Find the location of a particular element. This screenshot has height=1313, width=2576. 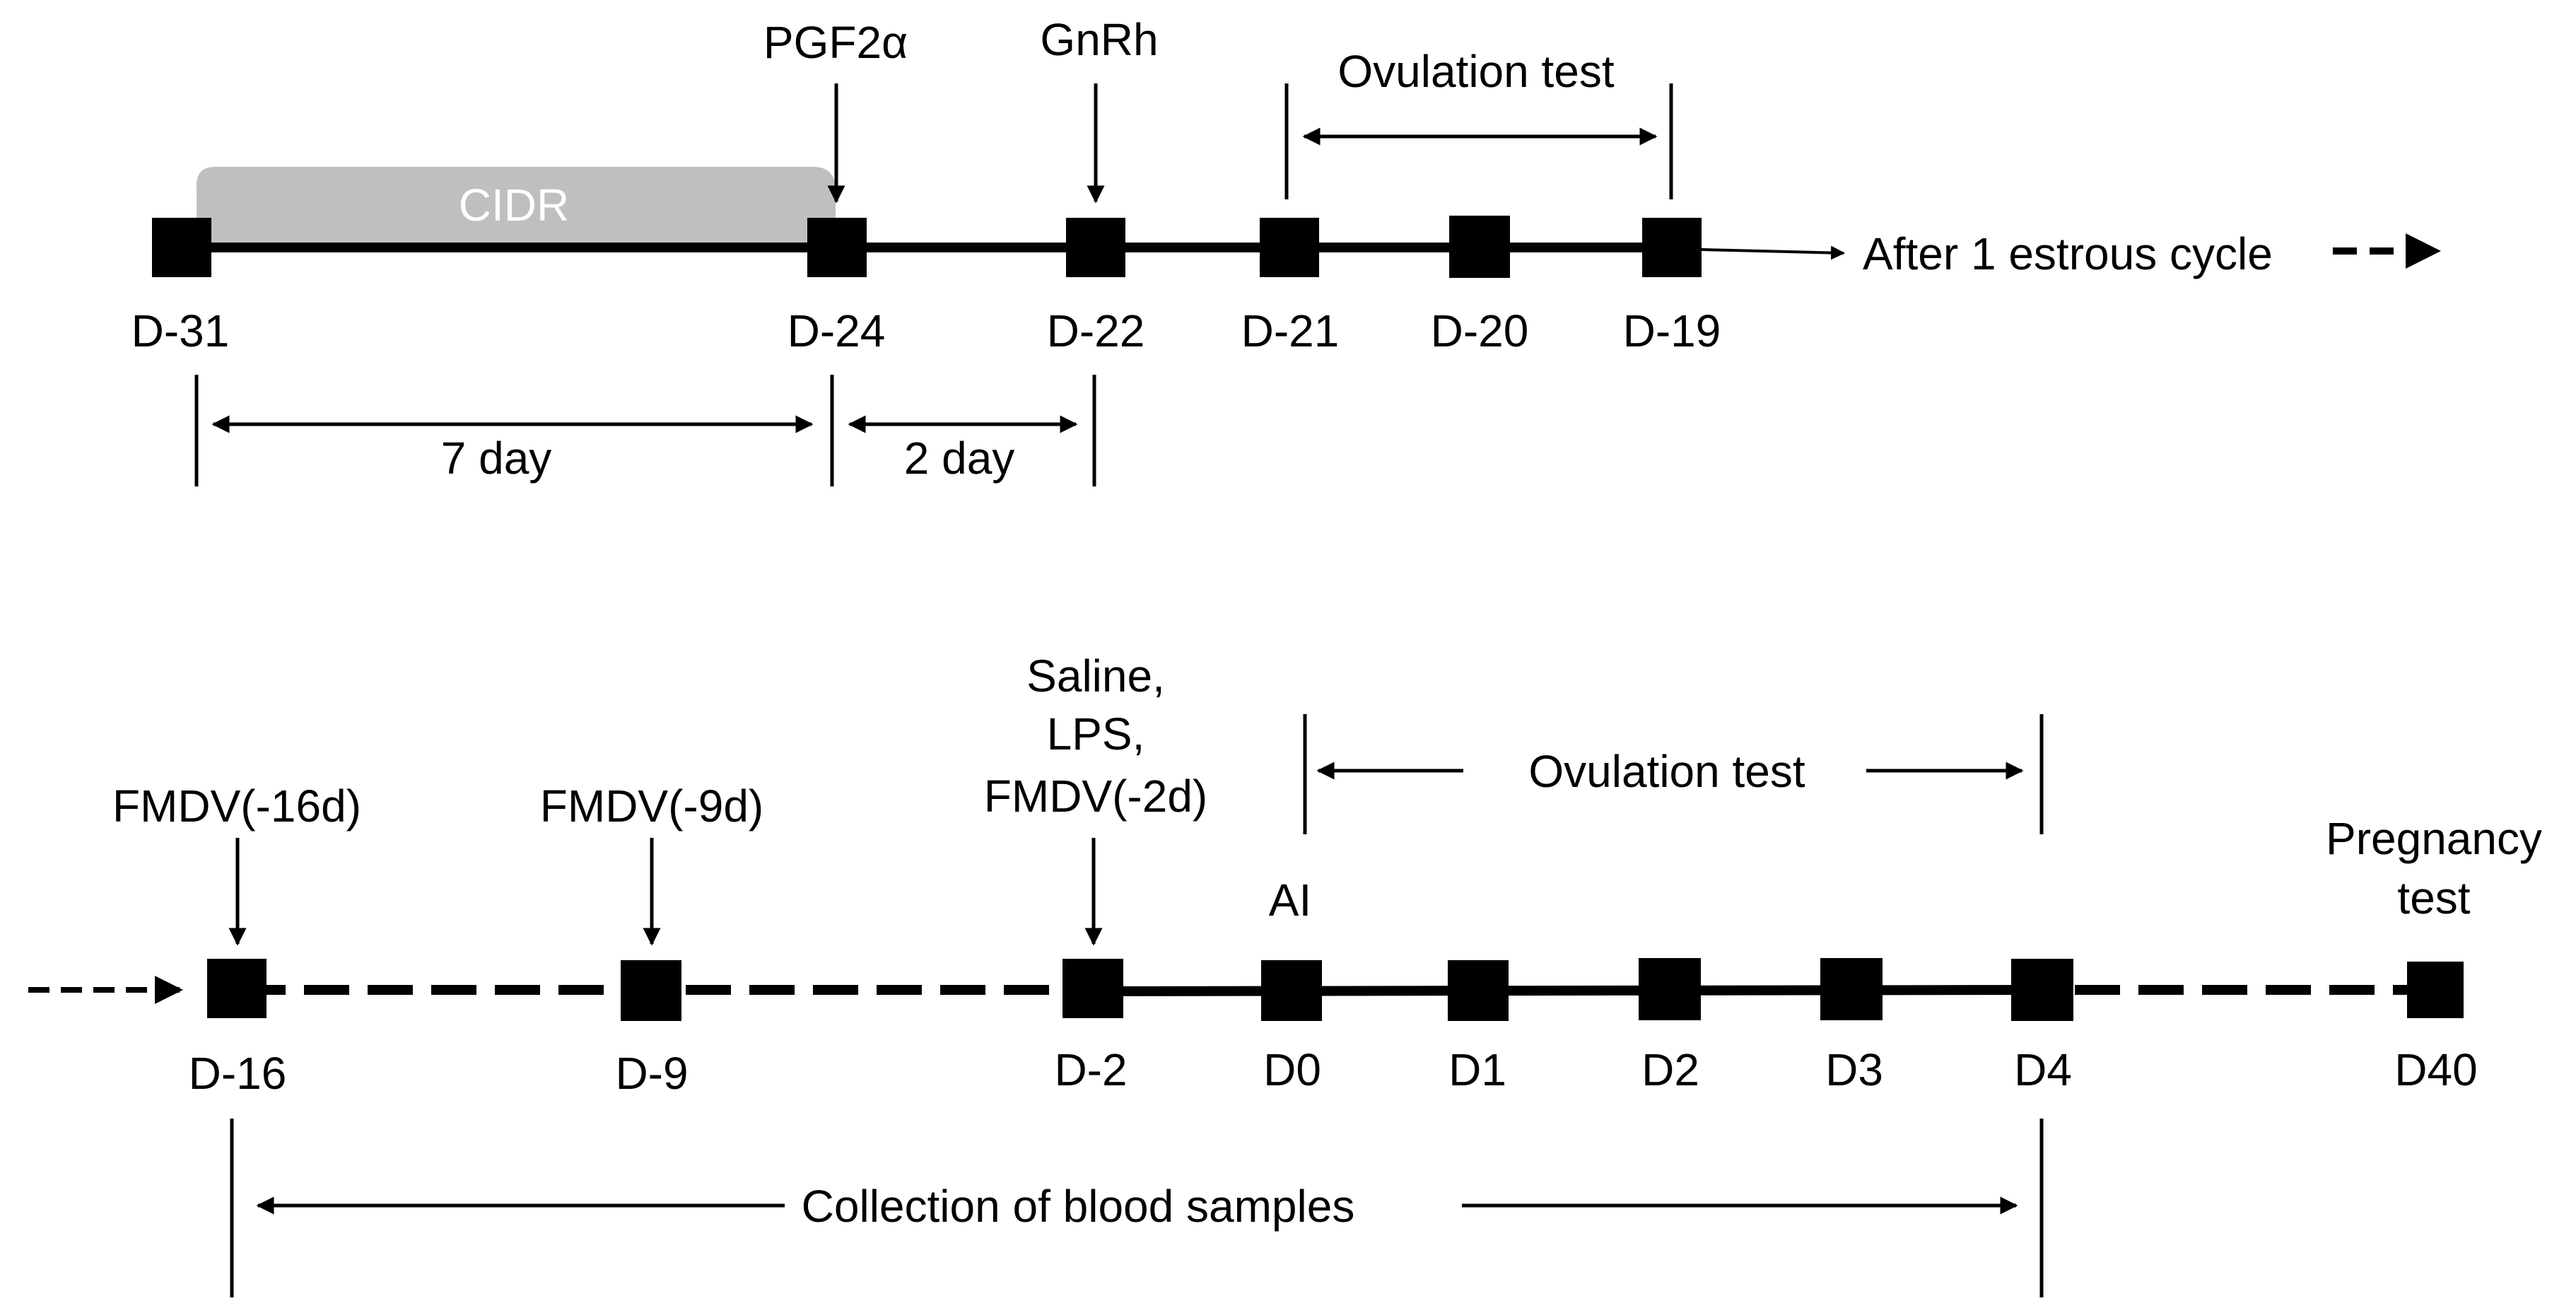

day-label: D1 is located at coordinates (1477, 1069).